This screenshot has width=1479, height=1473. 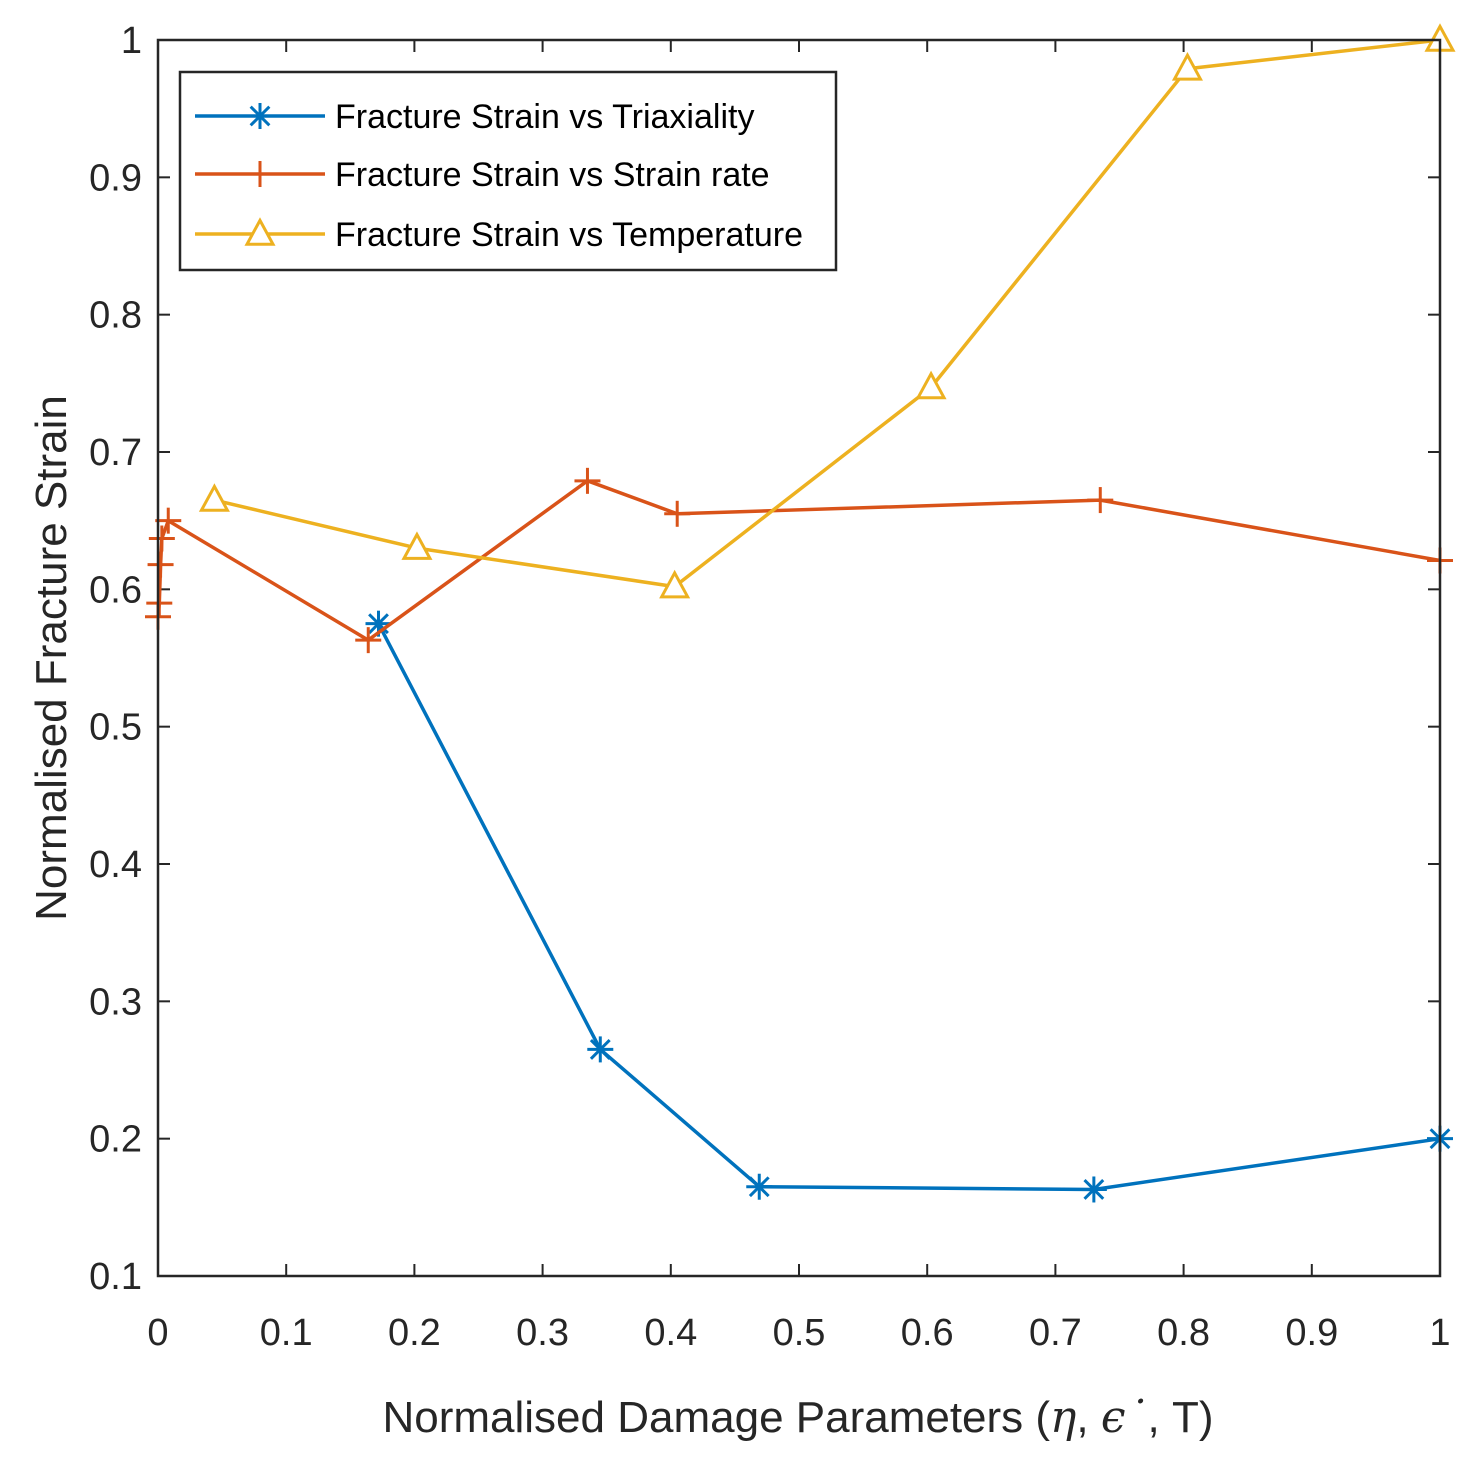 I want to click on legend-entry: Fracture Strain vs Strain rate, so click(x=482, y=175).